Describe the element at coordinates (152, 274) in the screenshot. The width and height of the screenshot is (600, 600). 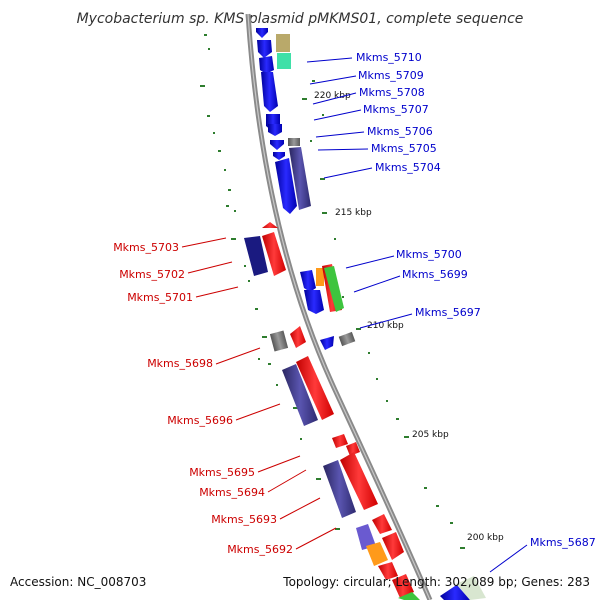
I see `gene-label: Mkms_5702` at that location.